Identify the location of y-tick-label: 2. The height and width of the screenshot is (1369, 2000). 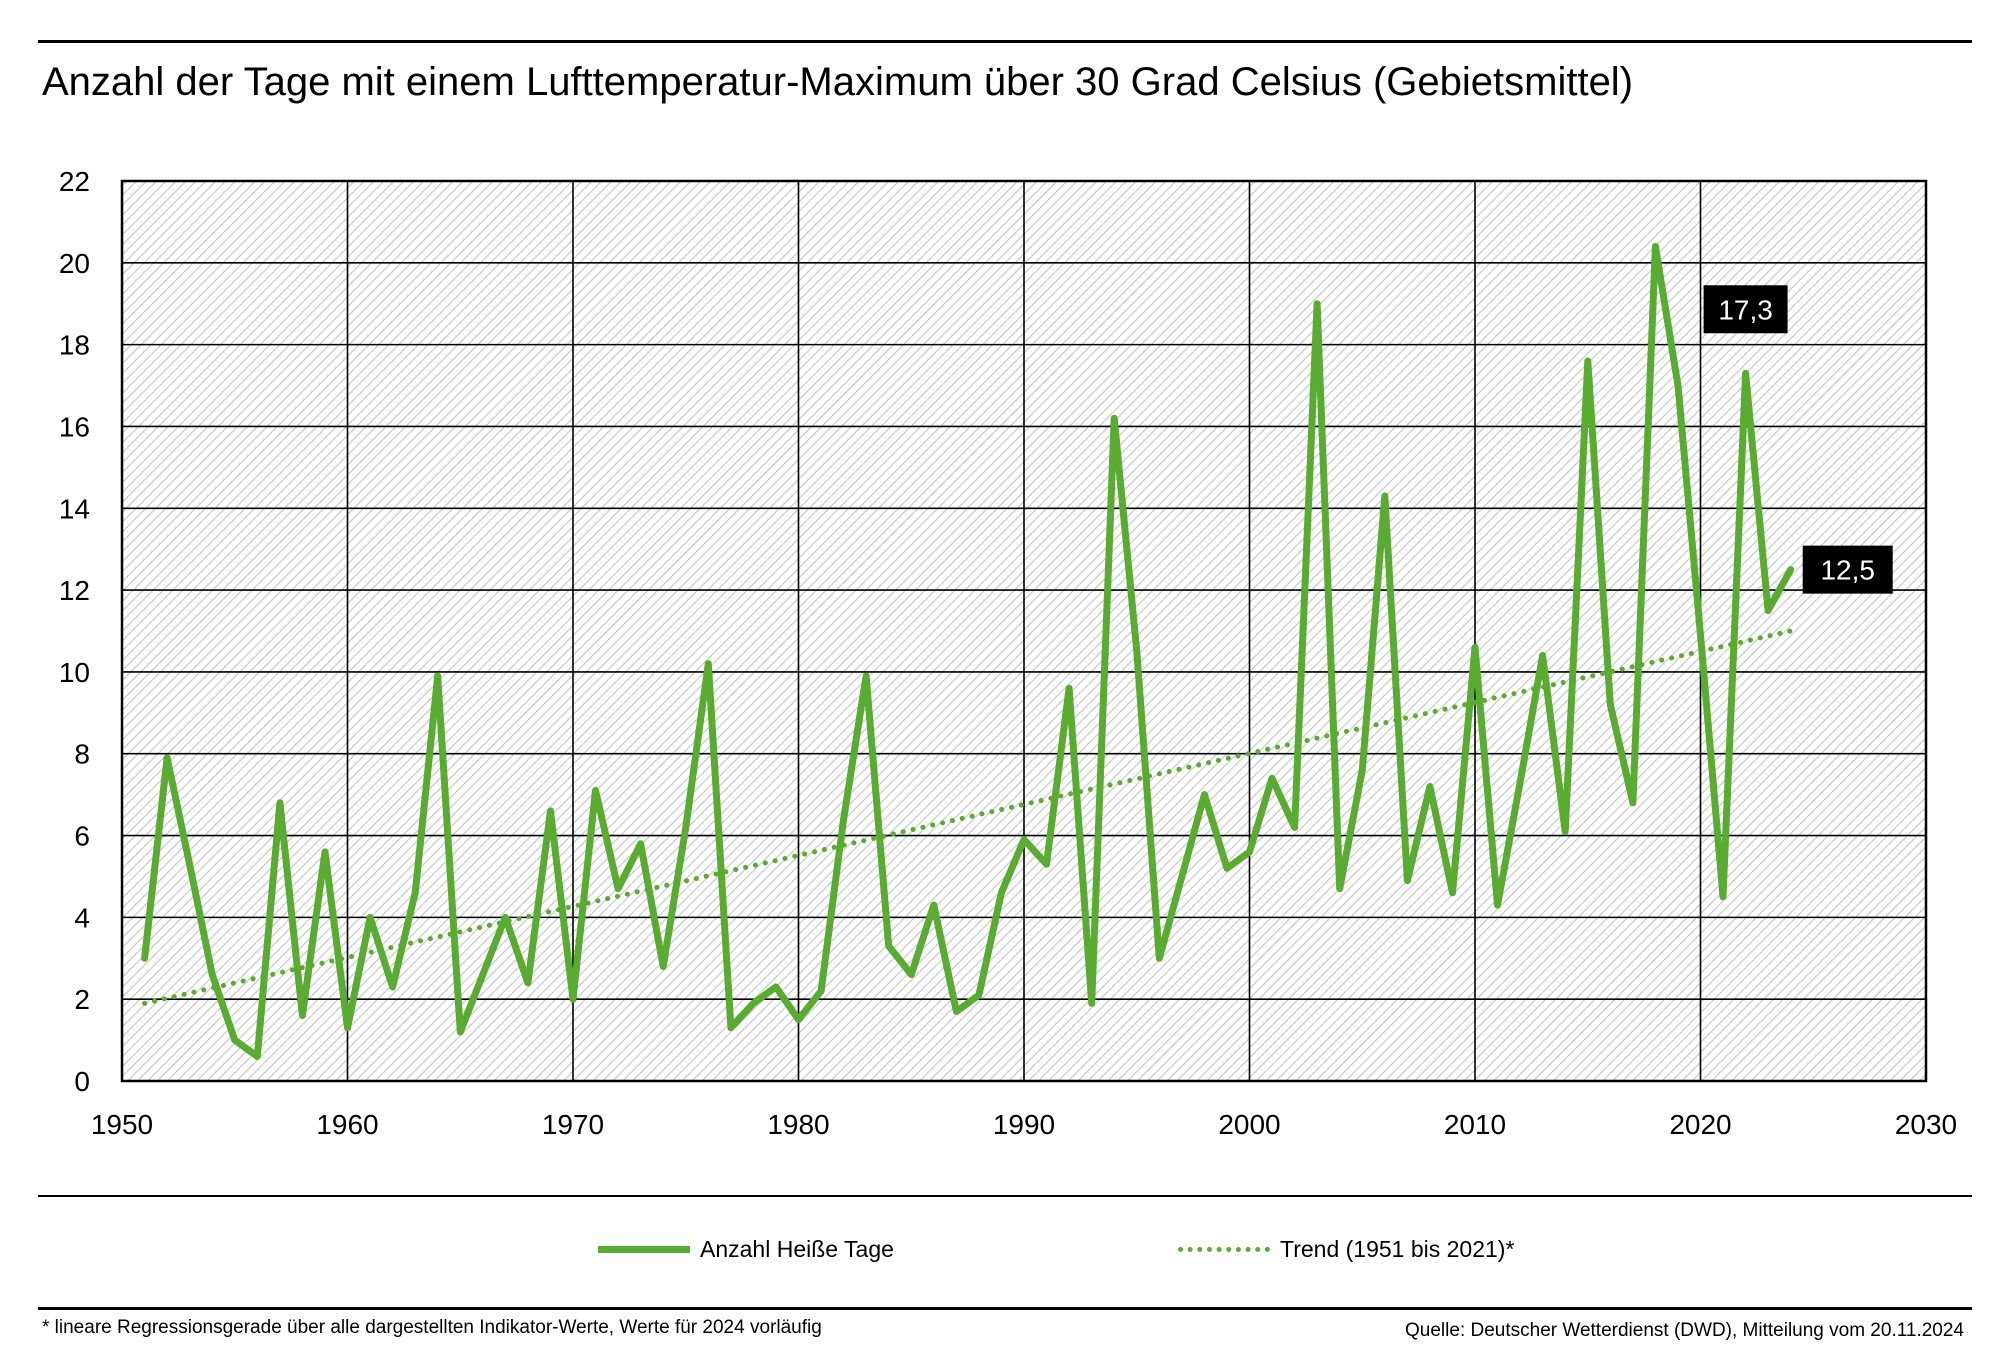
(82, 999).